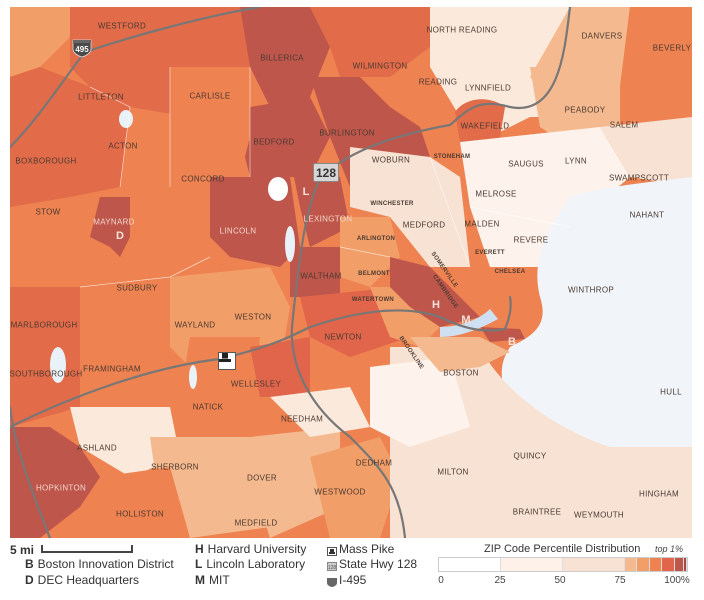 This screenshot has width=704, height=600. Describe the element at coordinates (602, 36) in the screenshot. I see `town-label-danvers: DANVERS` at that location.